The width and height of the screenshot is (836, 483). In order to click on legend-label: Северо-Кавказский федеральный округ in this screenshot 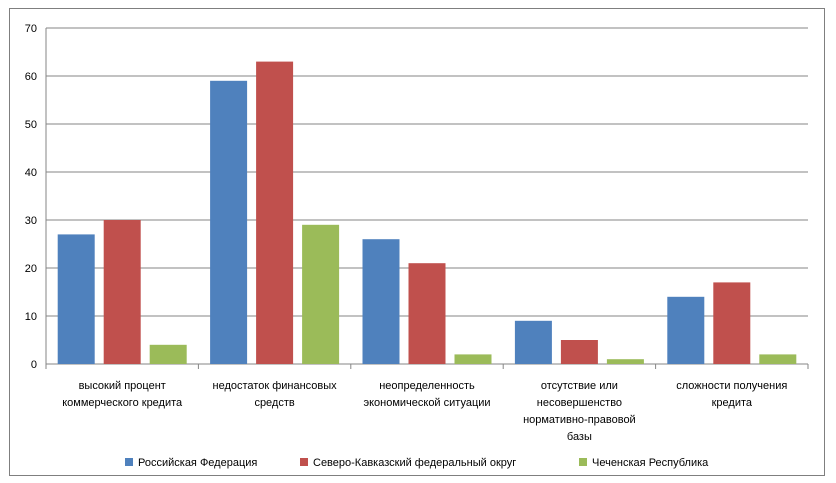, I will do `click(414, 463)`.